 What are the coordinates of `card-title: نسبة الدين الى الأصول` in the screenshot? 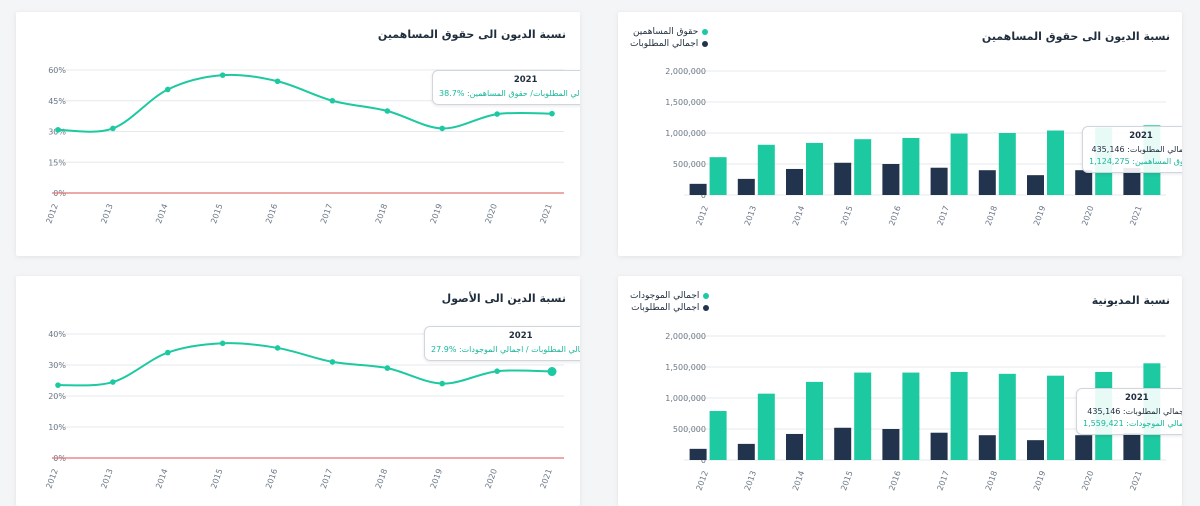 It's located at (503, 298).